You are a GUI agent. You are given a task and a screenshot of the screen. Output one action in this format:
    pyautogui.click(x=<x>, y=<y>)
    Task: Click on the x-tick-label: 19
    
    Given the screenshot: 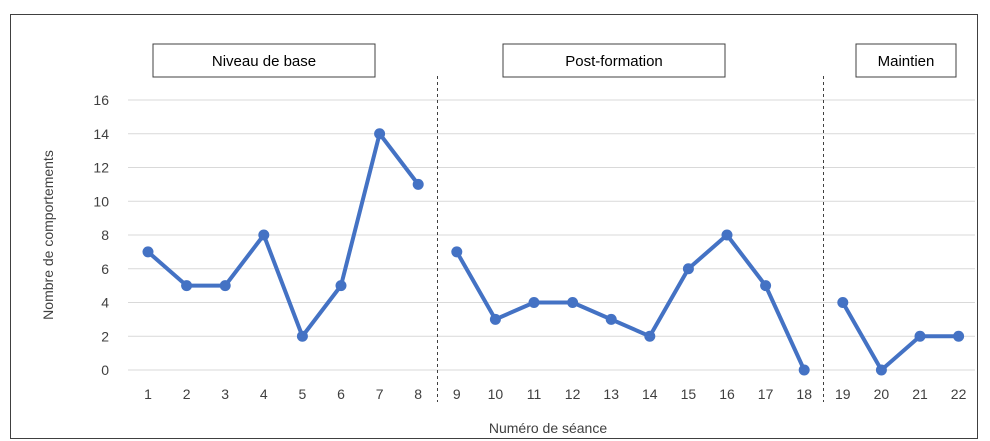 What is the action you would take?
    pyautogui.click(x=843, y=394)
    